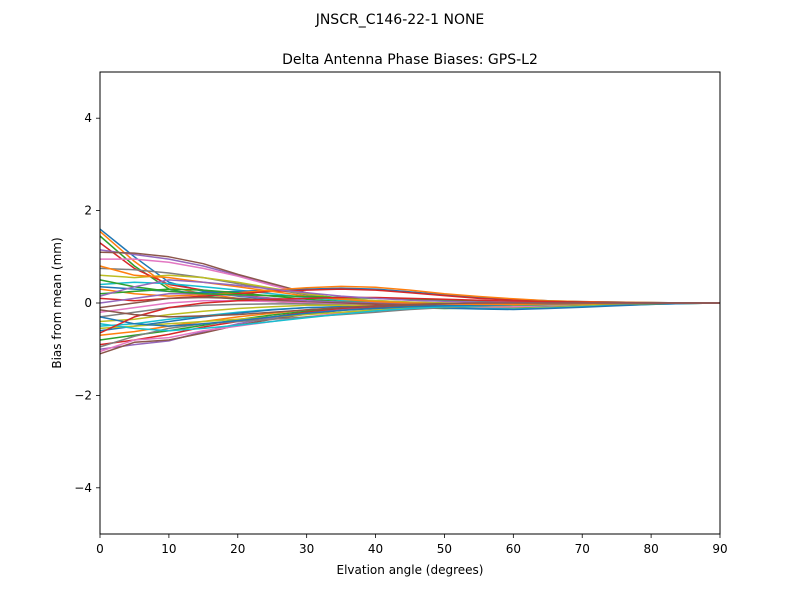 This screenshot has height=600, width=800. I want to click on y-tick-label: 4, so click(88, 118).